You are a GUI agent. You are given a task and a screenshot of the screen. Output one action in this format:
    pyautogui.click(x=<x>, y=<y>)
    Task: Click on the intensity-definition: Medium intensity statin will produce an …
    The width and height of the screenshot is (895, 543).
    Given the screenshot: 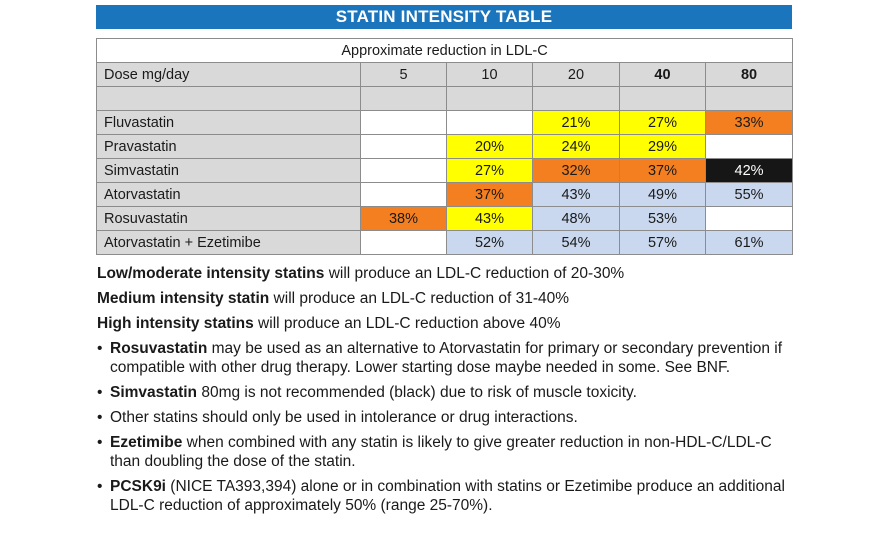 What is the action you would take?
    pyautogui.click(x=442, y=298)
    